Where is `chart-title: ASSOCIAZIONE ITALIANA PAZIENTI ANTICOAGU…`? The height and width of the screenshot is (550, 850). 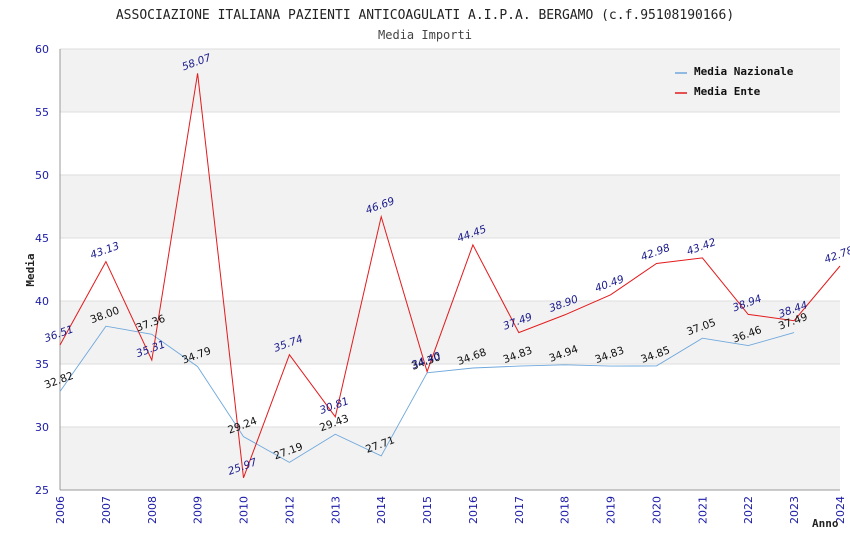 chart-title: ASSOCIAZIONE ITALIANA PAZIENTI ANTICOAGU… is located at coordinates (425, 15).